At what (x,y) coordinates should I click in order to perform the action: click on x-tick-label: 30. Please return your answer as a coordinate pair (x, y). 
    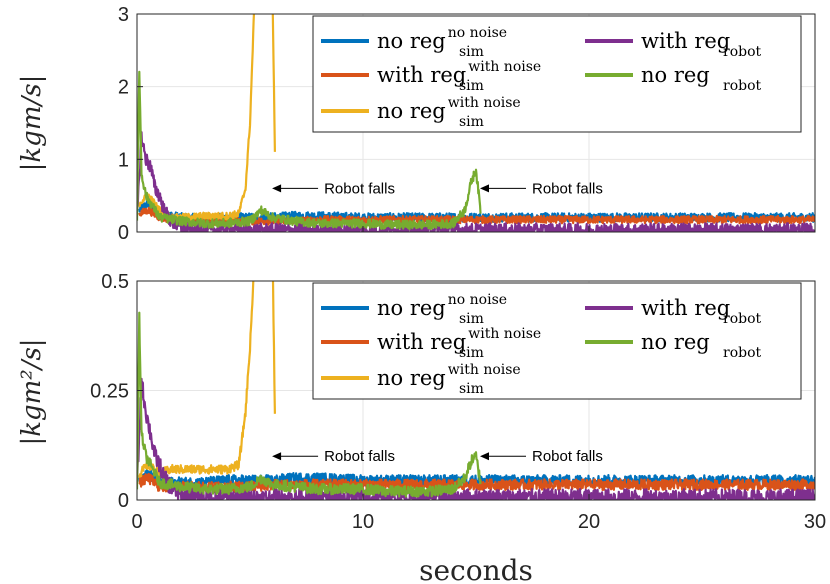
    Looking at the image, I should click on (815, 522).